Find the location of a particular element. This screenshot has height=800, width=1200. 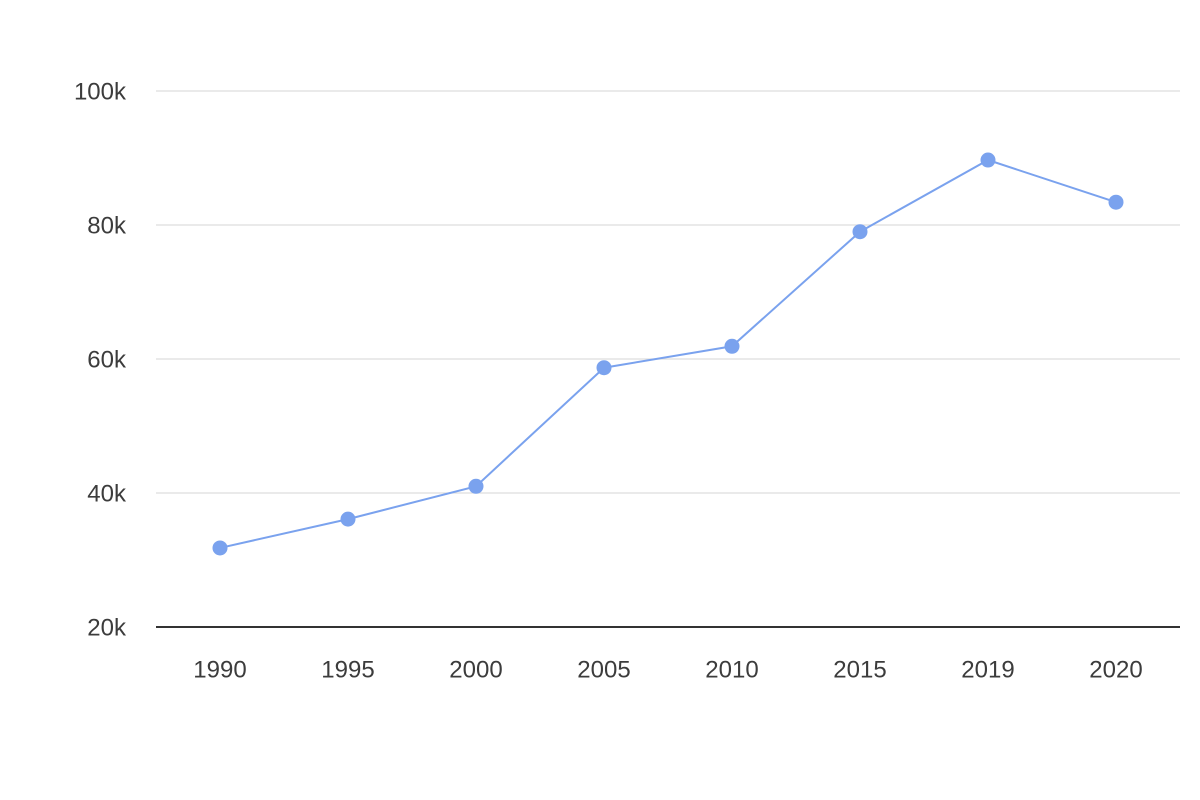

x-tick-label: 1995 is located at coordinates (347, 669).